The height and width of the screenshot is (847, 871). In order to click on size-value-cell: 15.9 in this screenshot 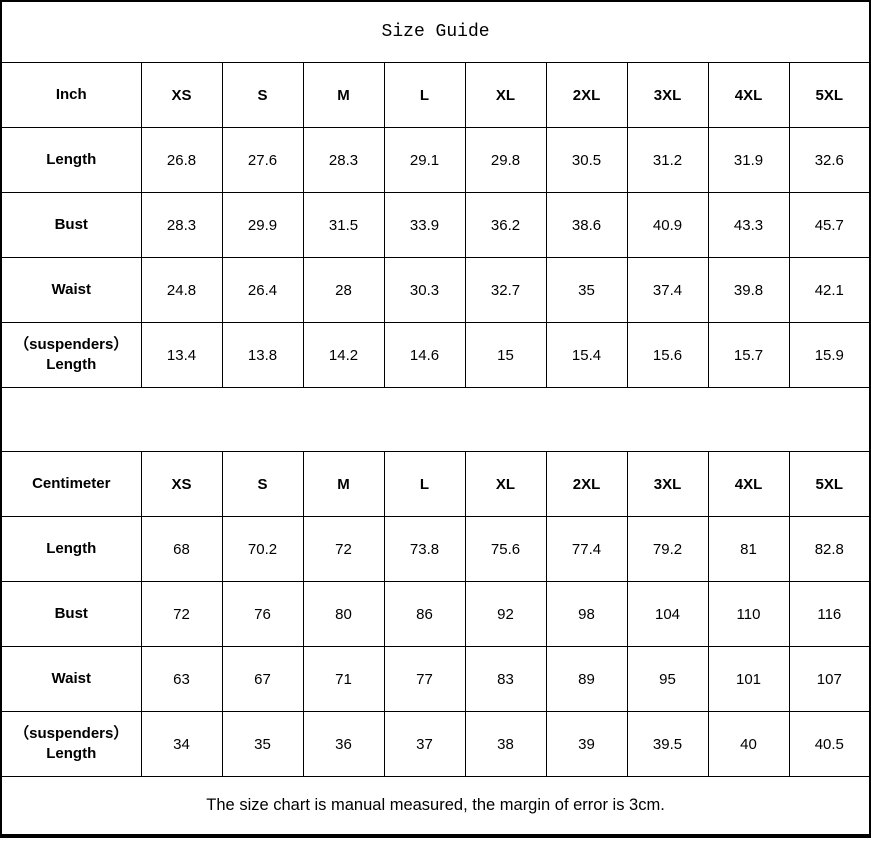, I will do `click(829, 355)`.